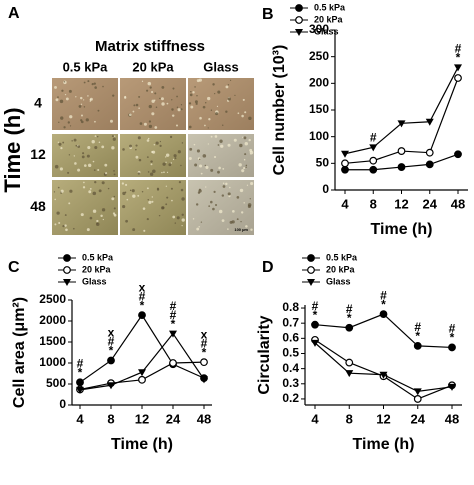 The height and width of the screenshot is (485, 474). I want to click on y-tick-label: 0.7, so click(290, 322).